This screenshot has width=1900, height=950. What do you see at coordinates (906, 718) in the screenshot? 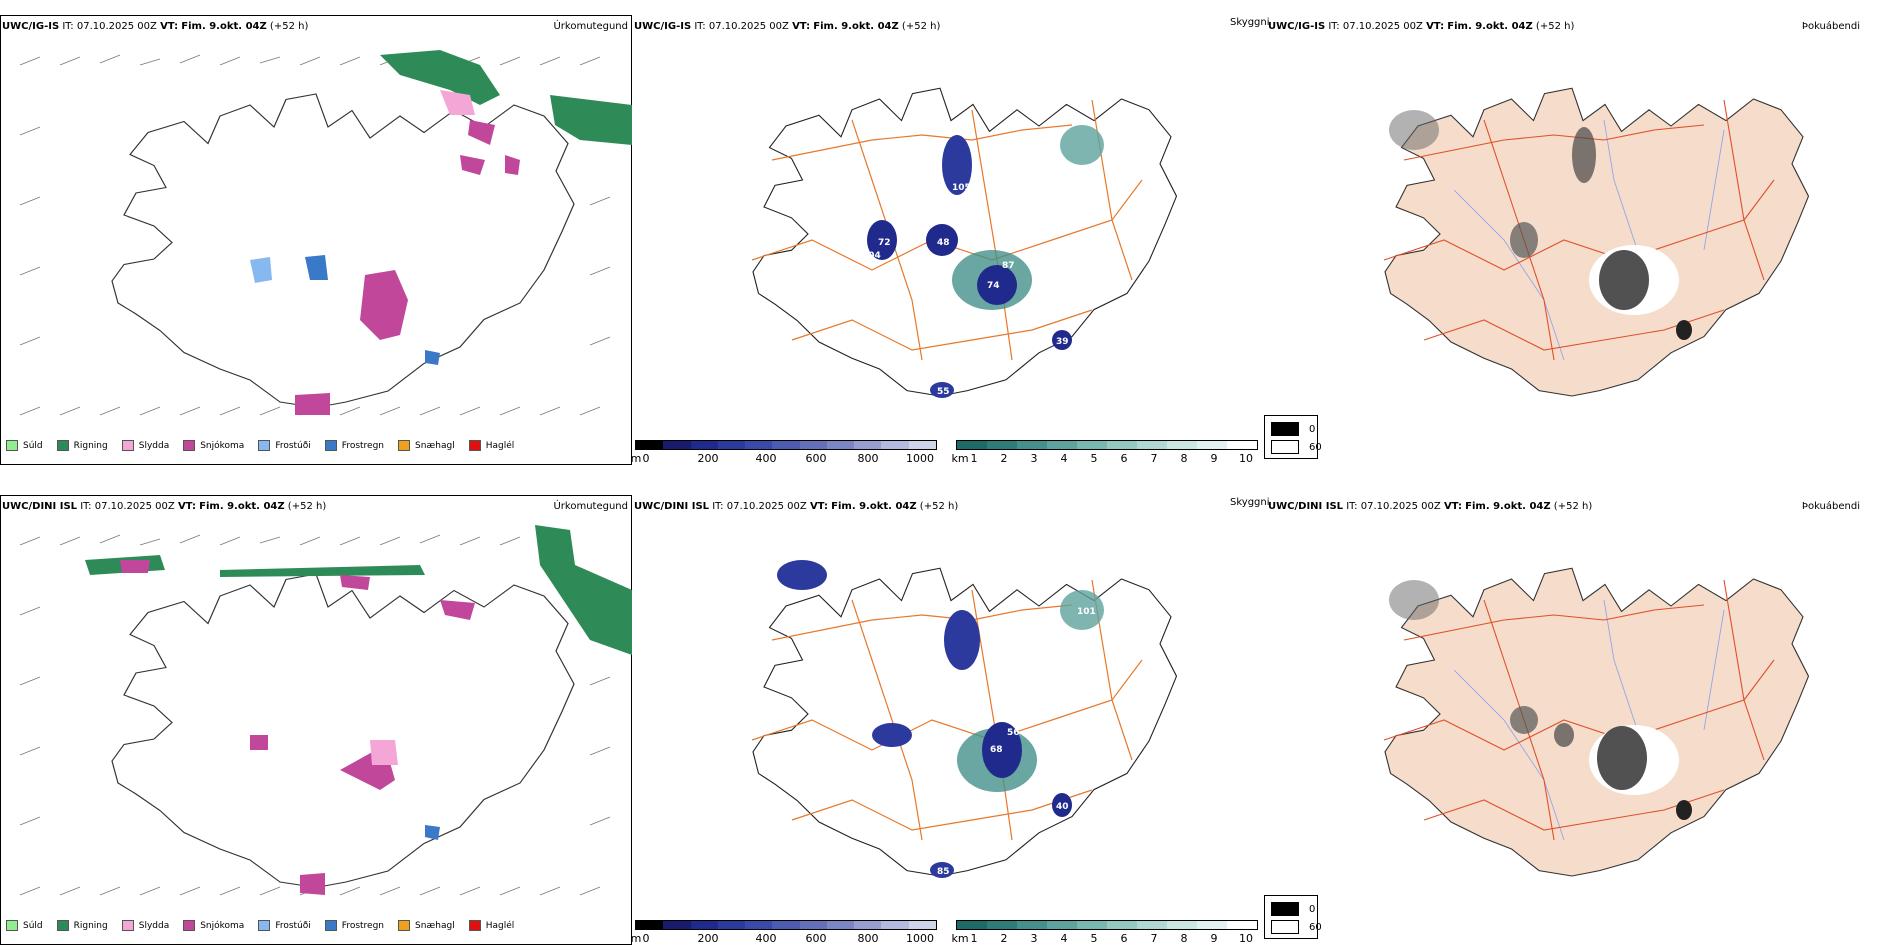
I see `vis-value: 90` at bounding box center [906, 718].